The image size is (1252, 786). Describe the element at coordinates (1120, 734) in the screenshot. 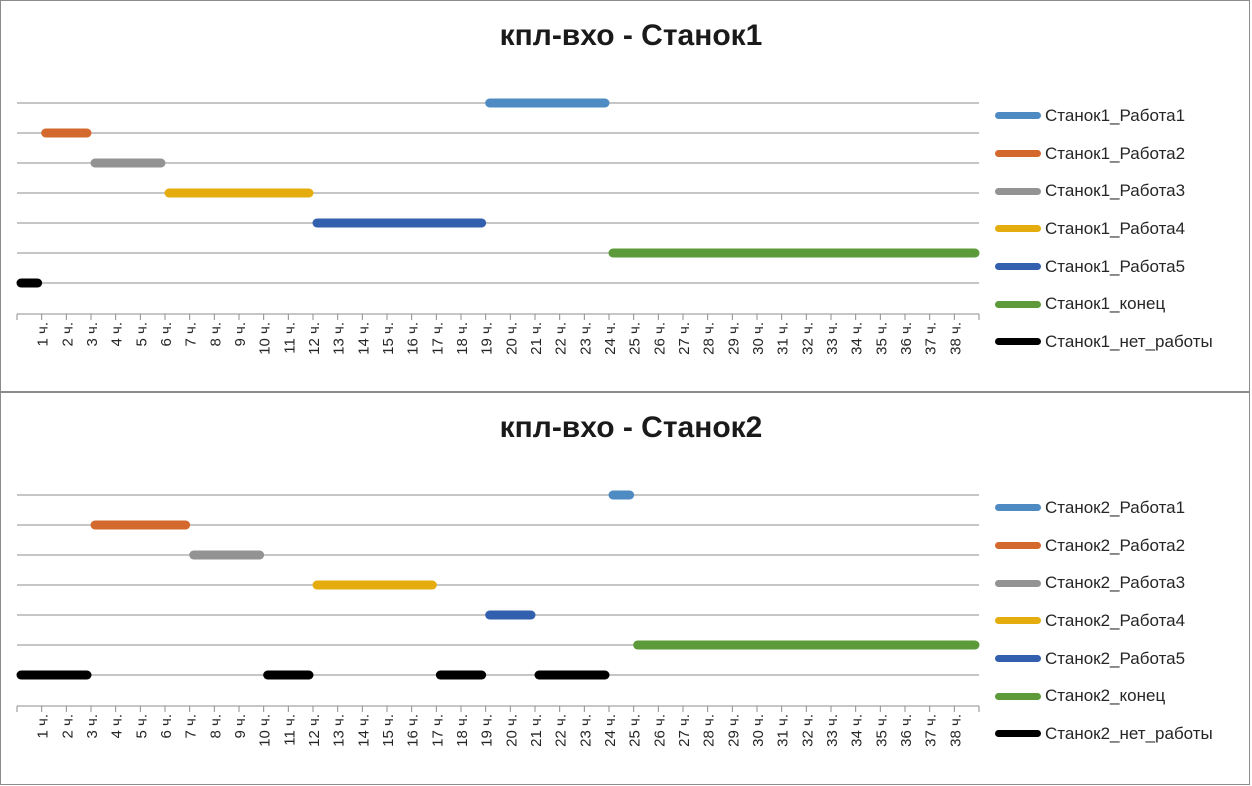

I see `legend-item: Станок2_нет_работы` at that location.